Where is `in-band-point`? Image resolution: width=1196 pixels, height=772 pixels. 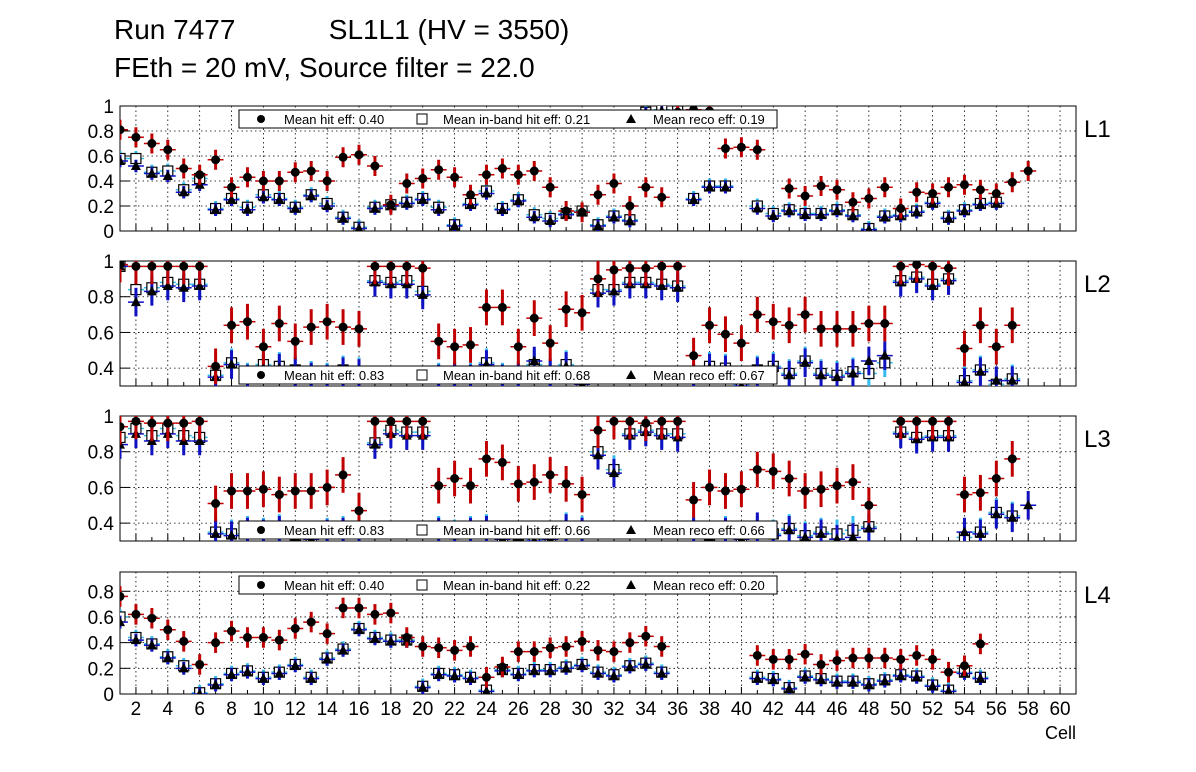
in-band-point is located at coordinates (123, 158).